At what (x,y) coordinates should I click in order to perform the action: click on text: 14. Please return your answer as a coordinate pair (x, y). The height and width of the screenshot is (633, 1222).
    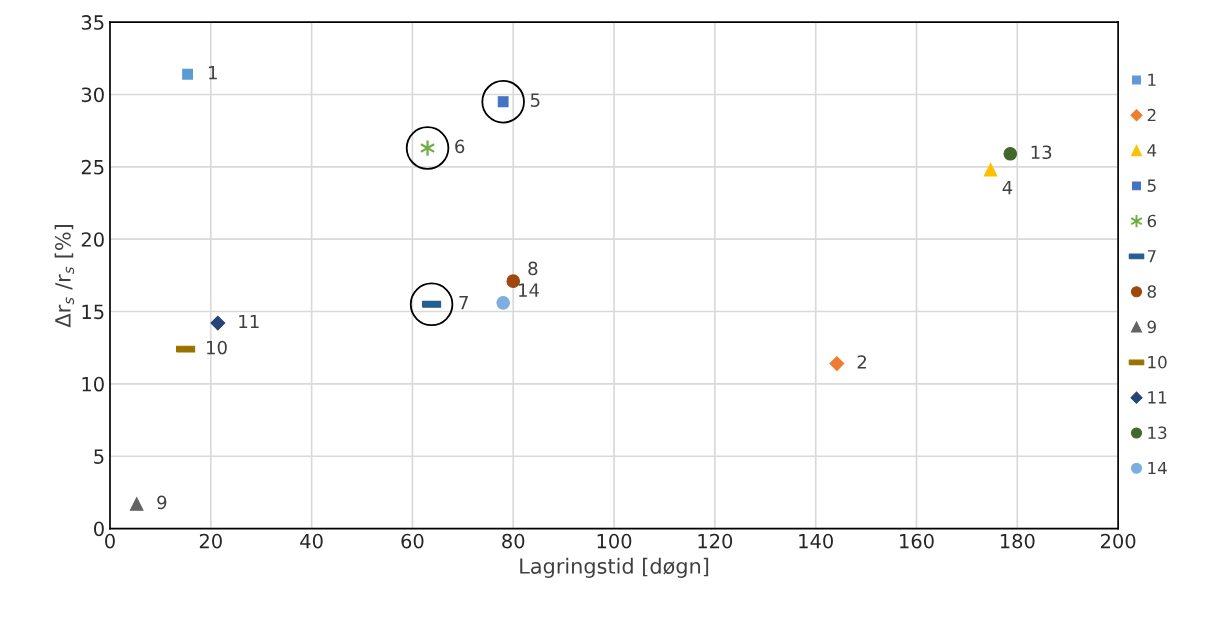
    Looking at the image, I should click on (529, 290).